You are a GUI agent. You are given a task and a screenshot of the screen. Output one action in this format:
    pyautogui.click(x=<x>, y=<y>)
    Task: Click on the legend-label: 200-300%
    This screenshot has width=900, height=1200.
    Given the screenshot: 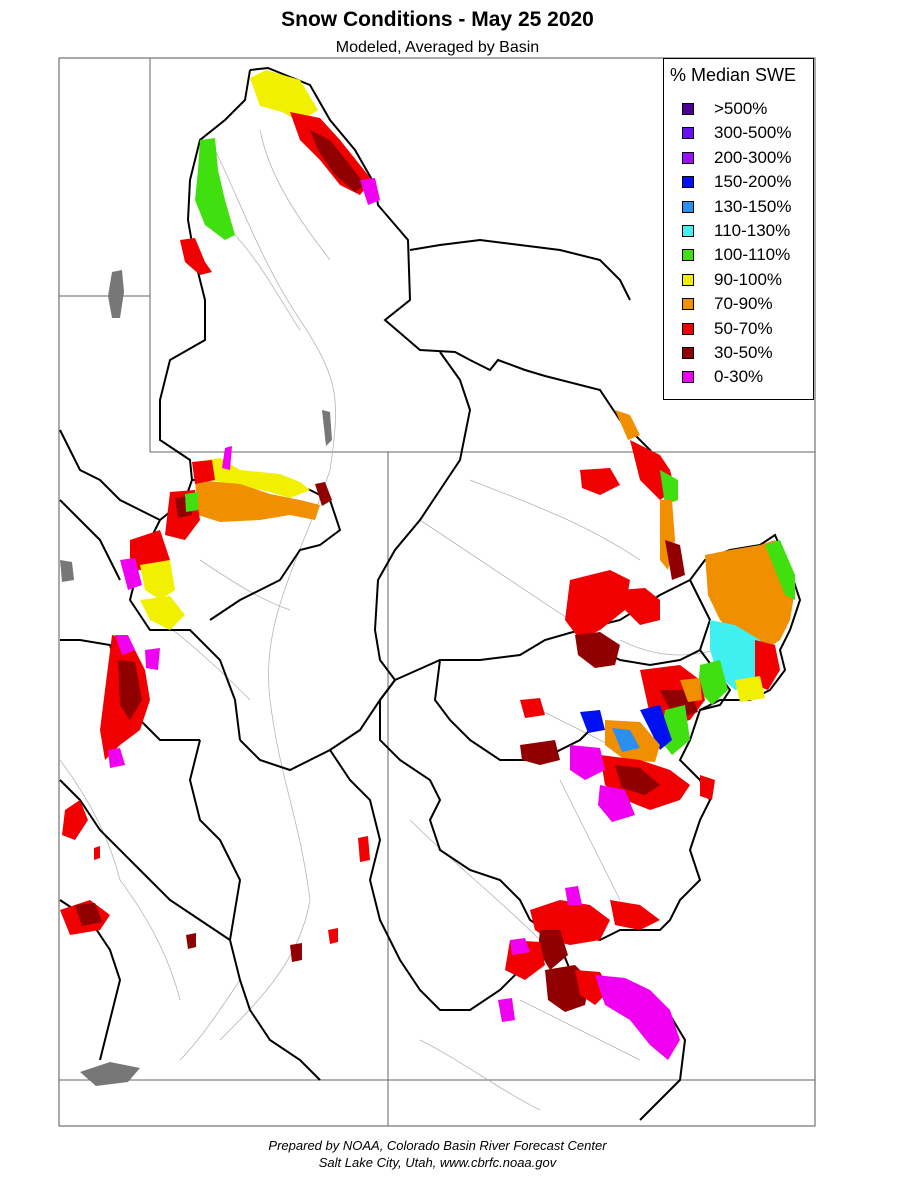 What is the action you would take?
    pyautogui.click(x=753, y=157)
    